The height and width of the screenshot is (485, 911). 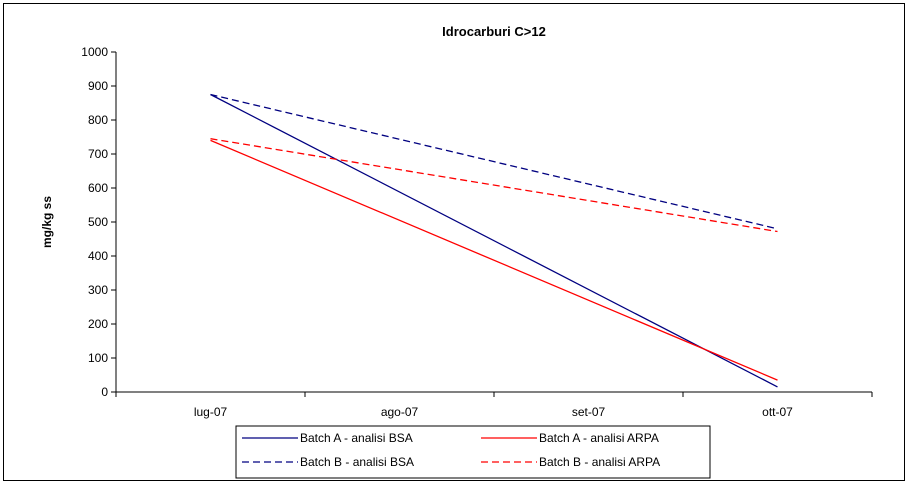 I want to click on x-axis-ticks: lug-07 ago-07 set-07 ott-07, so click(x=494, y=405).